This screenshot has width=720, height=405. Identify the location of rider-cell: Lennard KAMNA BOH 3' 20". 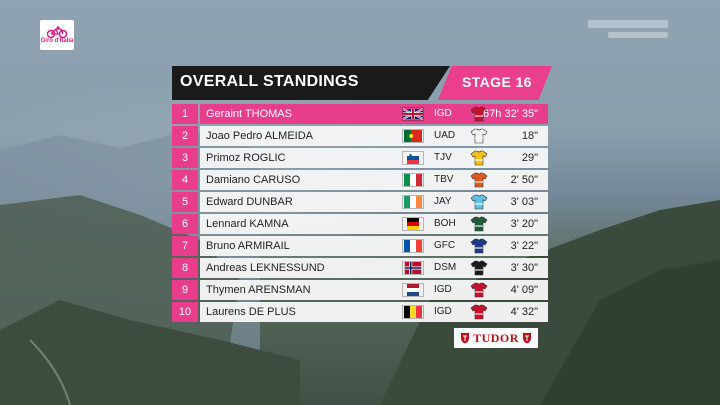
(374, 224).